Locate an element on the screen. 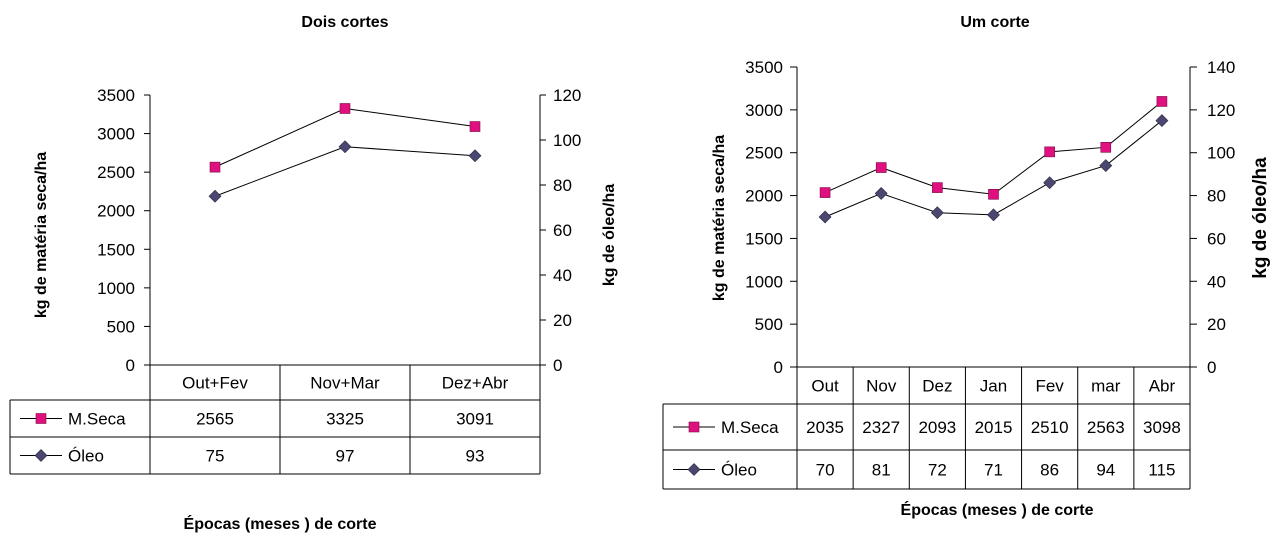 The image size is (1277, 536). category-label: Nov+Mar is located at coordinates (345, 383).